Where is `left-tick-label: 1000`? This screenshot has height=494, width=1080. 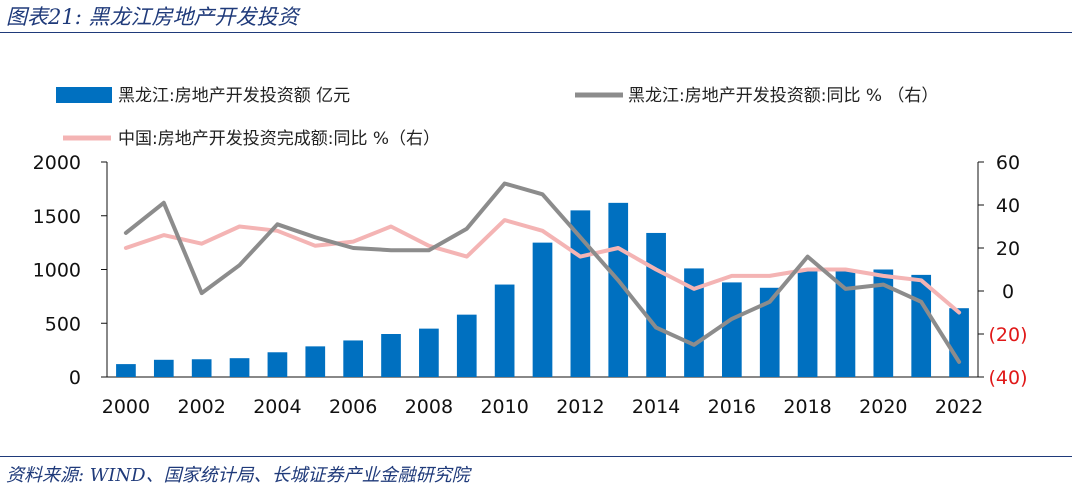 left-tick-label: 1000 is located at coordinates (57, 271).